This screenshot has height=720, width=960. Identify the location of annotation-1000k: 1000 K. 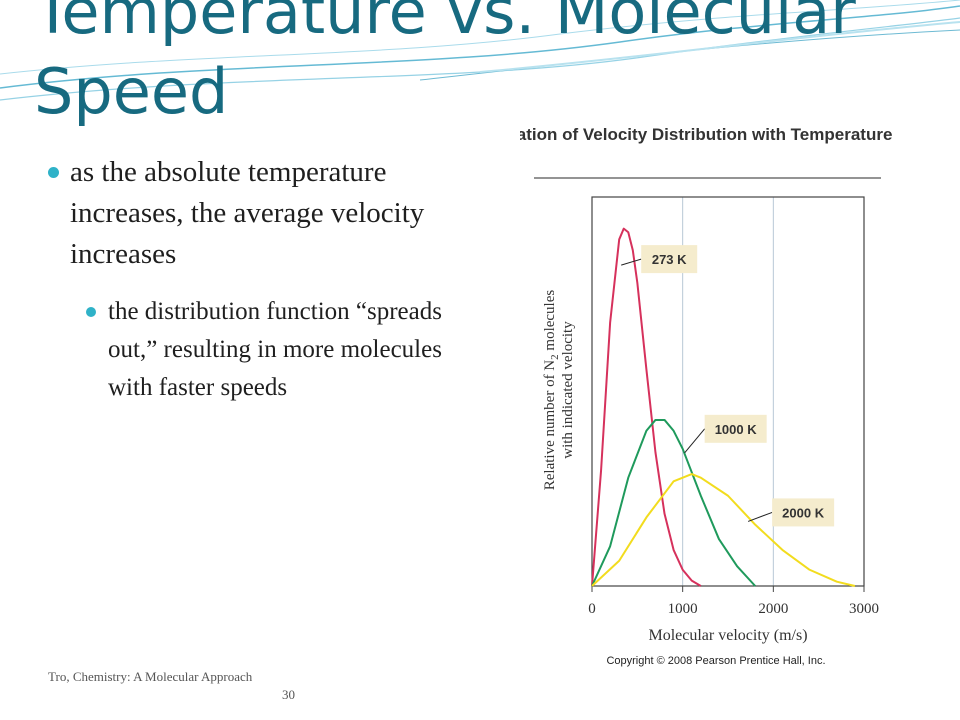
(725, 434).